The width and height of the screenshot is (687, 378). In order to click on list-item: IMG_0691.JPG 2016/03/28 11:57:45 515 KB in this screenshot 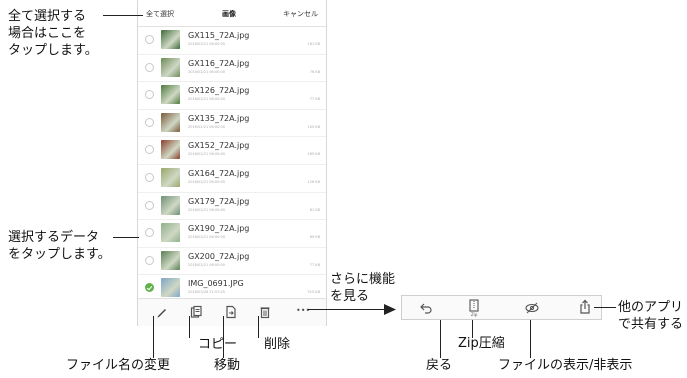, I will do `click(232, 286)`.